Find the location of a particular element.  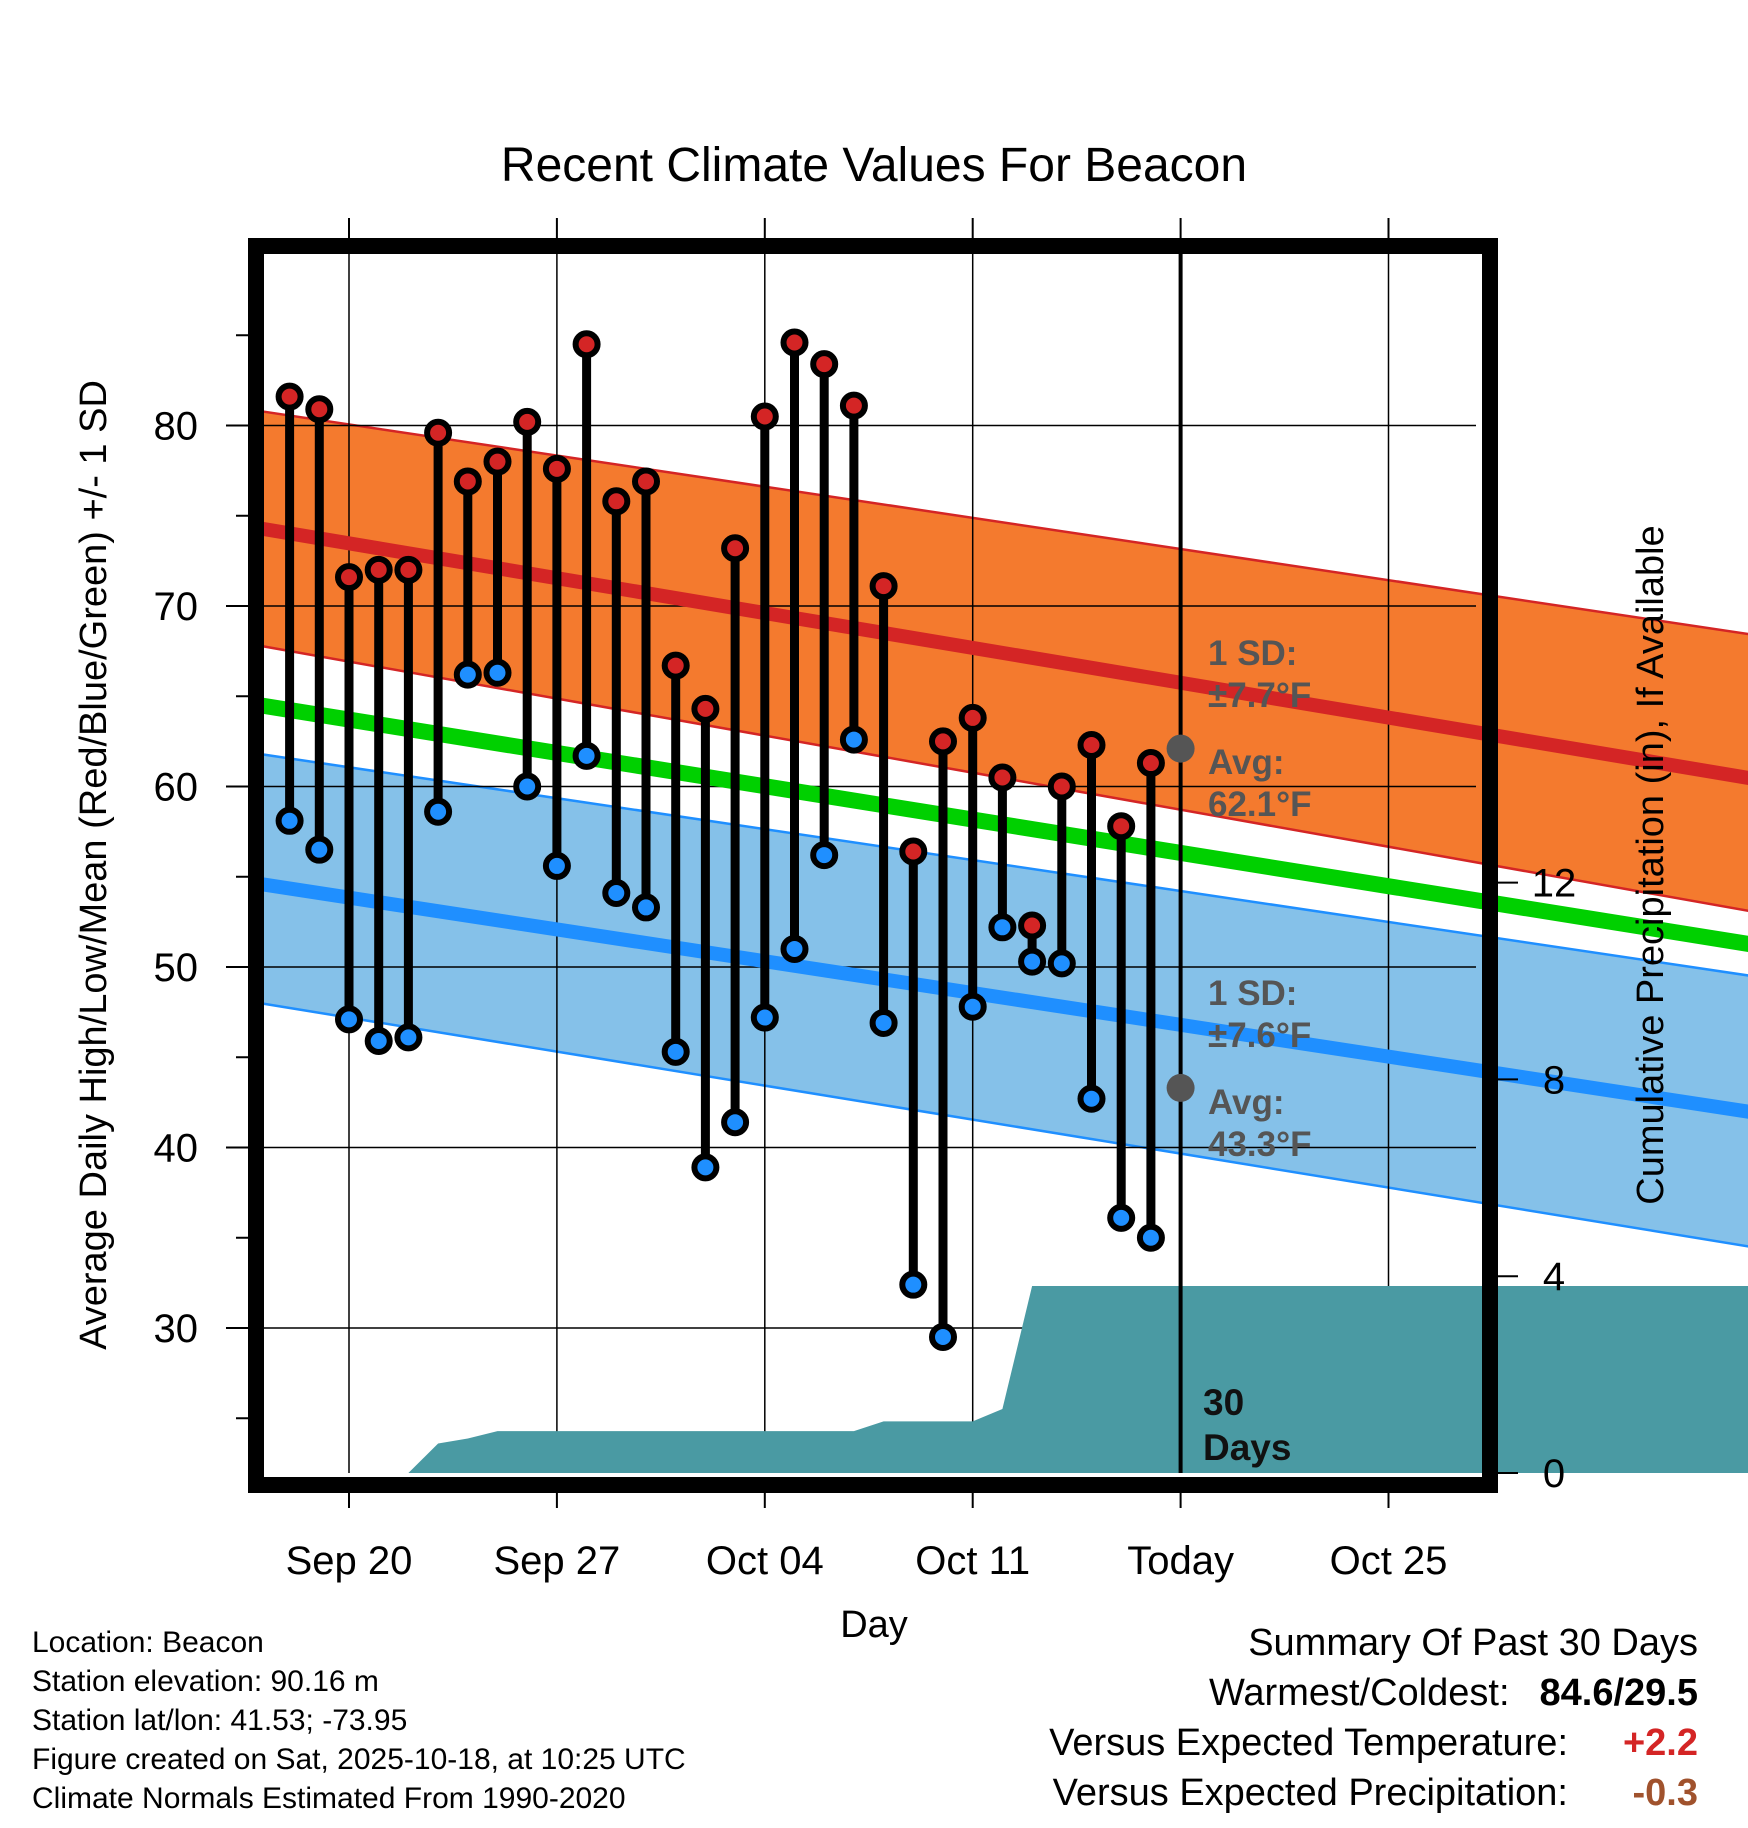

info-normals: Climate Normals Estimated From 1990-2020 is located at coordinates (329, 1798).